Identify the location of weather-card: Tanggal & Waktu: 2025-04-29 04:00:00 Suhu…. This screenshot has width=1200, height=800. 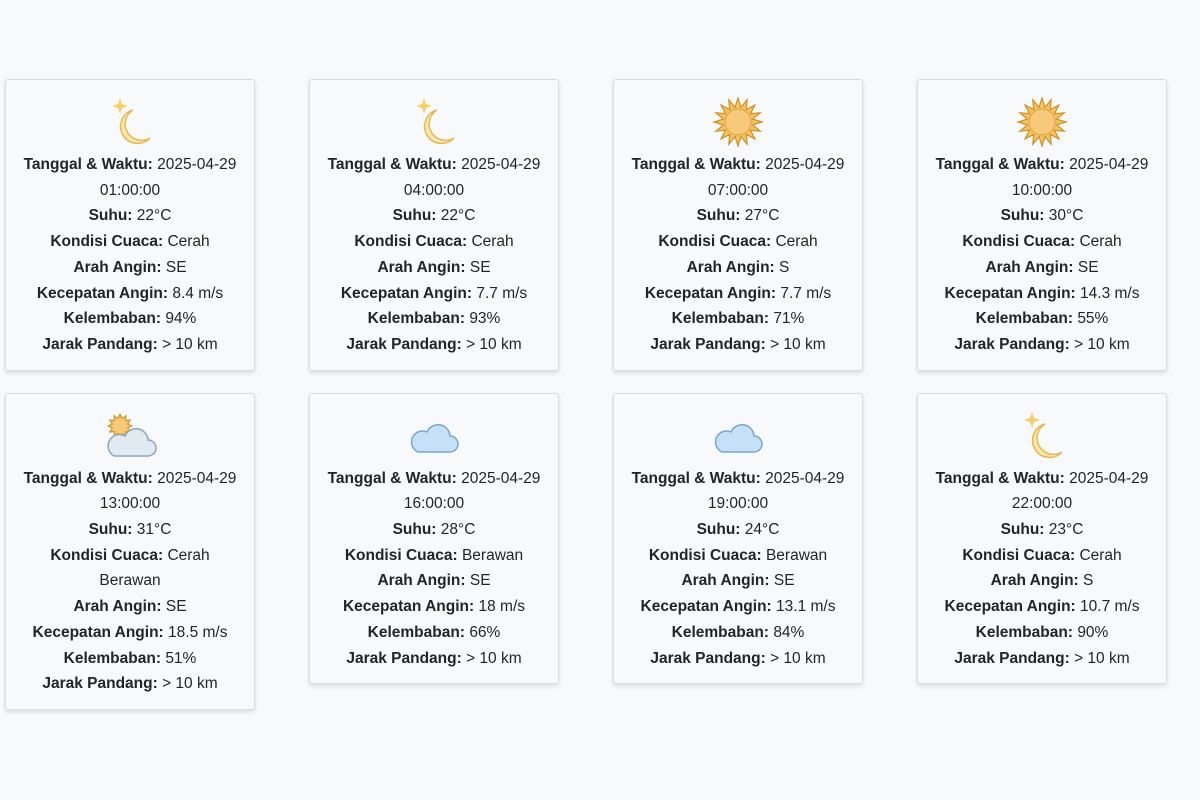
(434, 225).